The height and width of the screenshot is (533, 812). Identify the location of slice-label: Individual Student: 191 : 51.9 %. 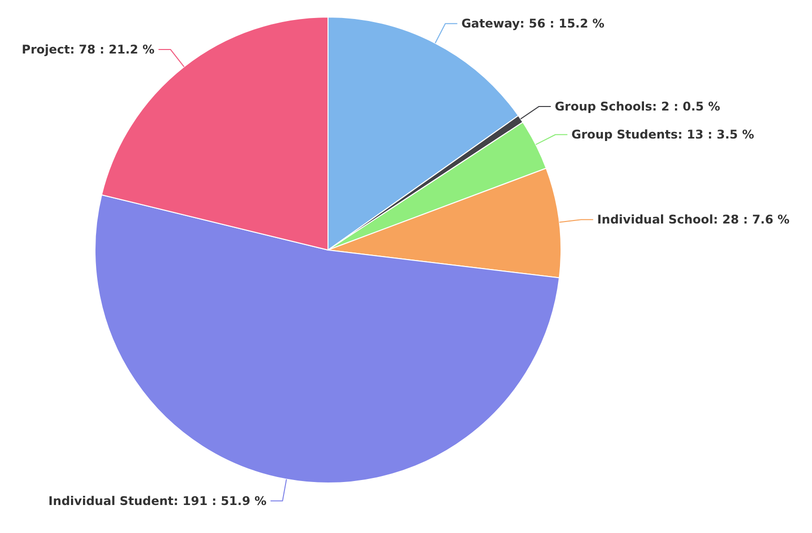
(157, 501).